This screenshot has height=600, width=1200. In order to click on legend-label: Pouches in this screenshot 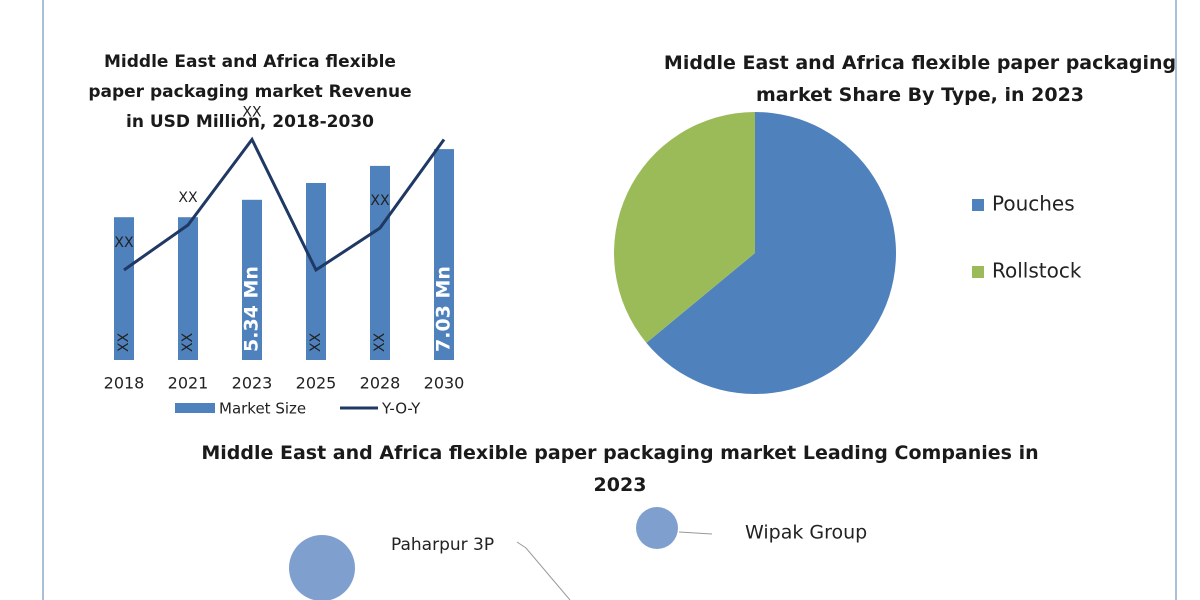, I will do `click(1033, 204)`.